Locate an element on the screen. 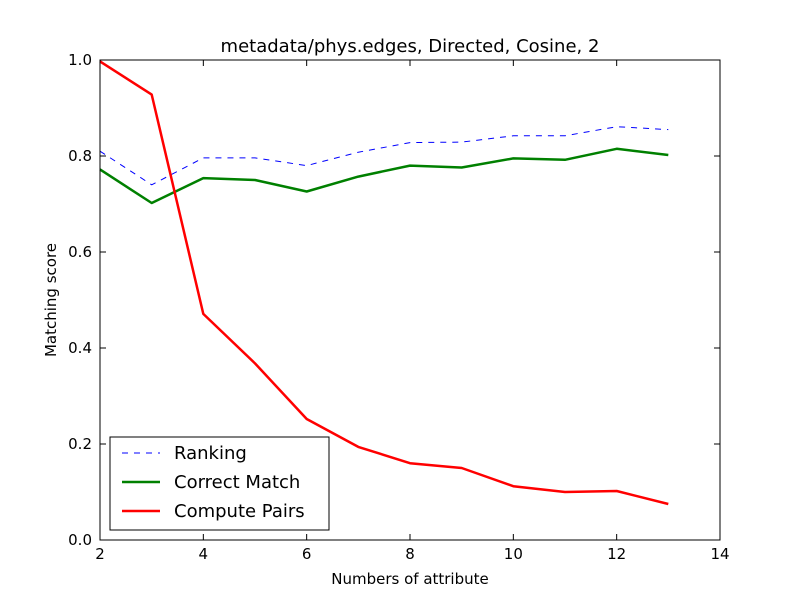 The width and height of the screenshot is (800, 600). chart-title: metadata/phys.edges, Directed, Cosine, 2 is located at coordinates (410, 46).